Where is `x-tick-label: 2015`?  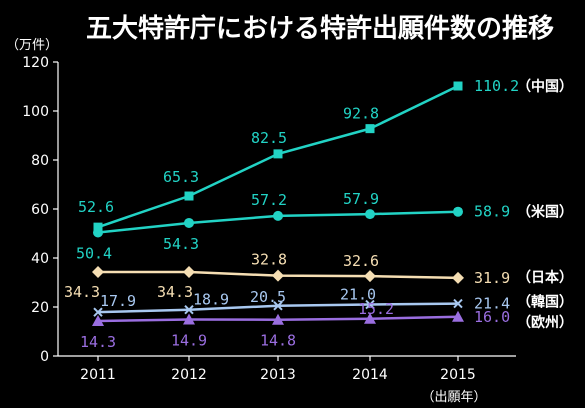 x-tick-label: 2015 is located at coordinates (458, 375).